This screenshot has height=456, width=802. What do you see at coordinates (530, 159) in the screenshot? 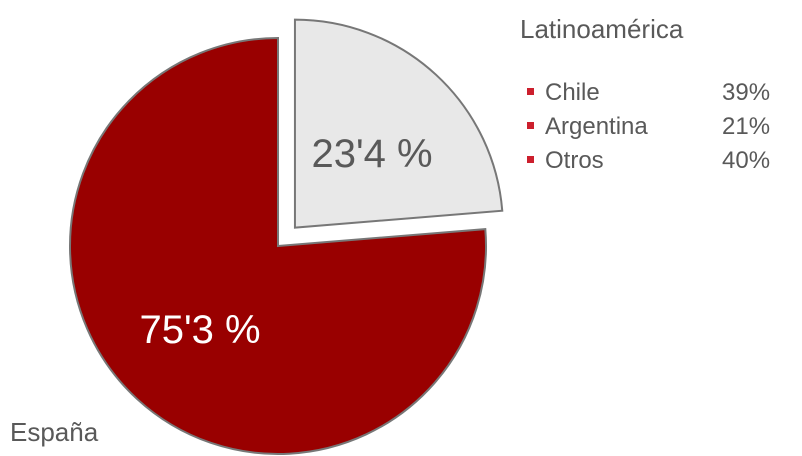
I see `legend-bullet-otros` at bounding box center [530, 159].